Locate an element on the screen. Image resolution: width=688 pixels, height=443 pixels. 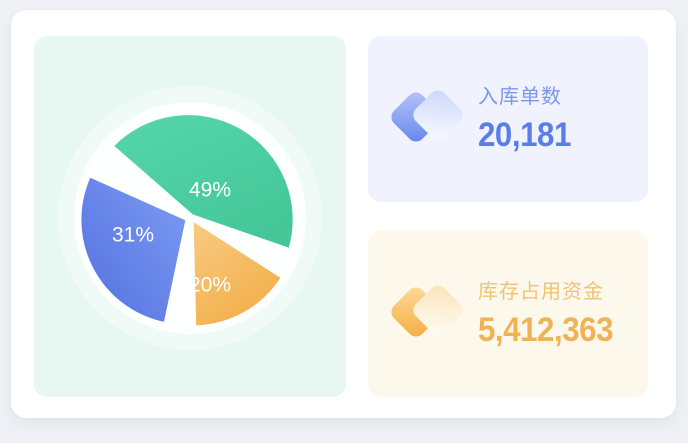
stat-text-group: 入库单数 20,181 is located at coordinates (528, 119).